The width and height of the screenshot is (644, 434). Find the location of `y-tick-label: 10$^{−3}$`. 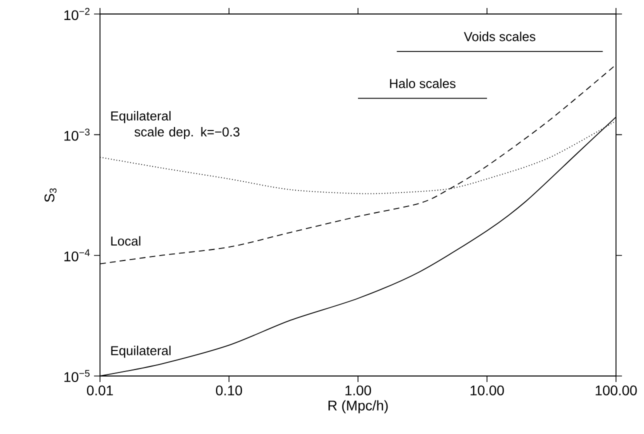

y-tick-label: 10$^{−3}$ is located at coordinates (77, 134).